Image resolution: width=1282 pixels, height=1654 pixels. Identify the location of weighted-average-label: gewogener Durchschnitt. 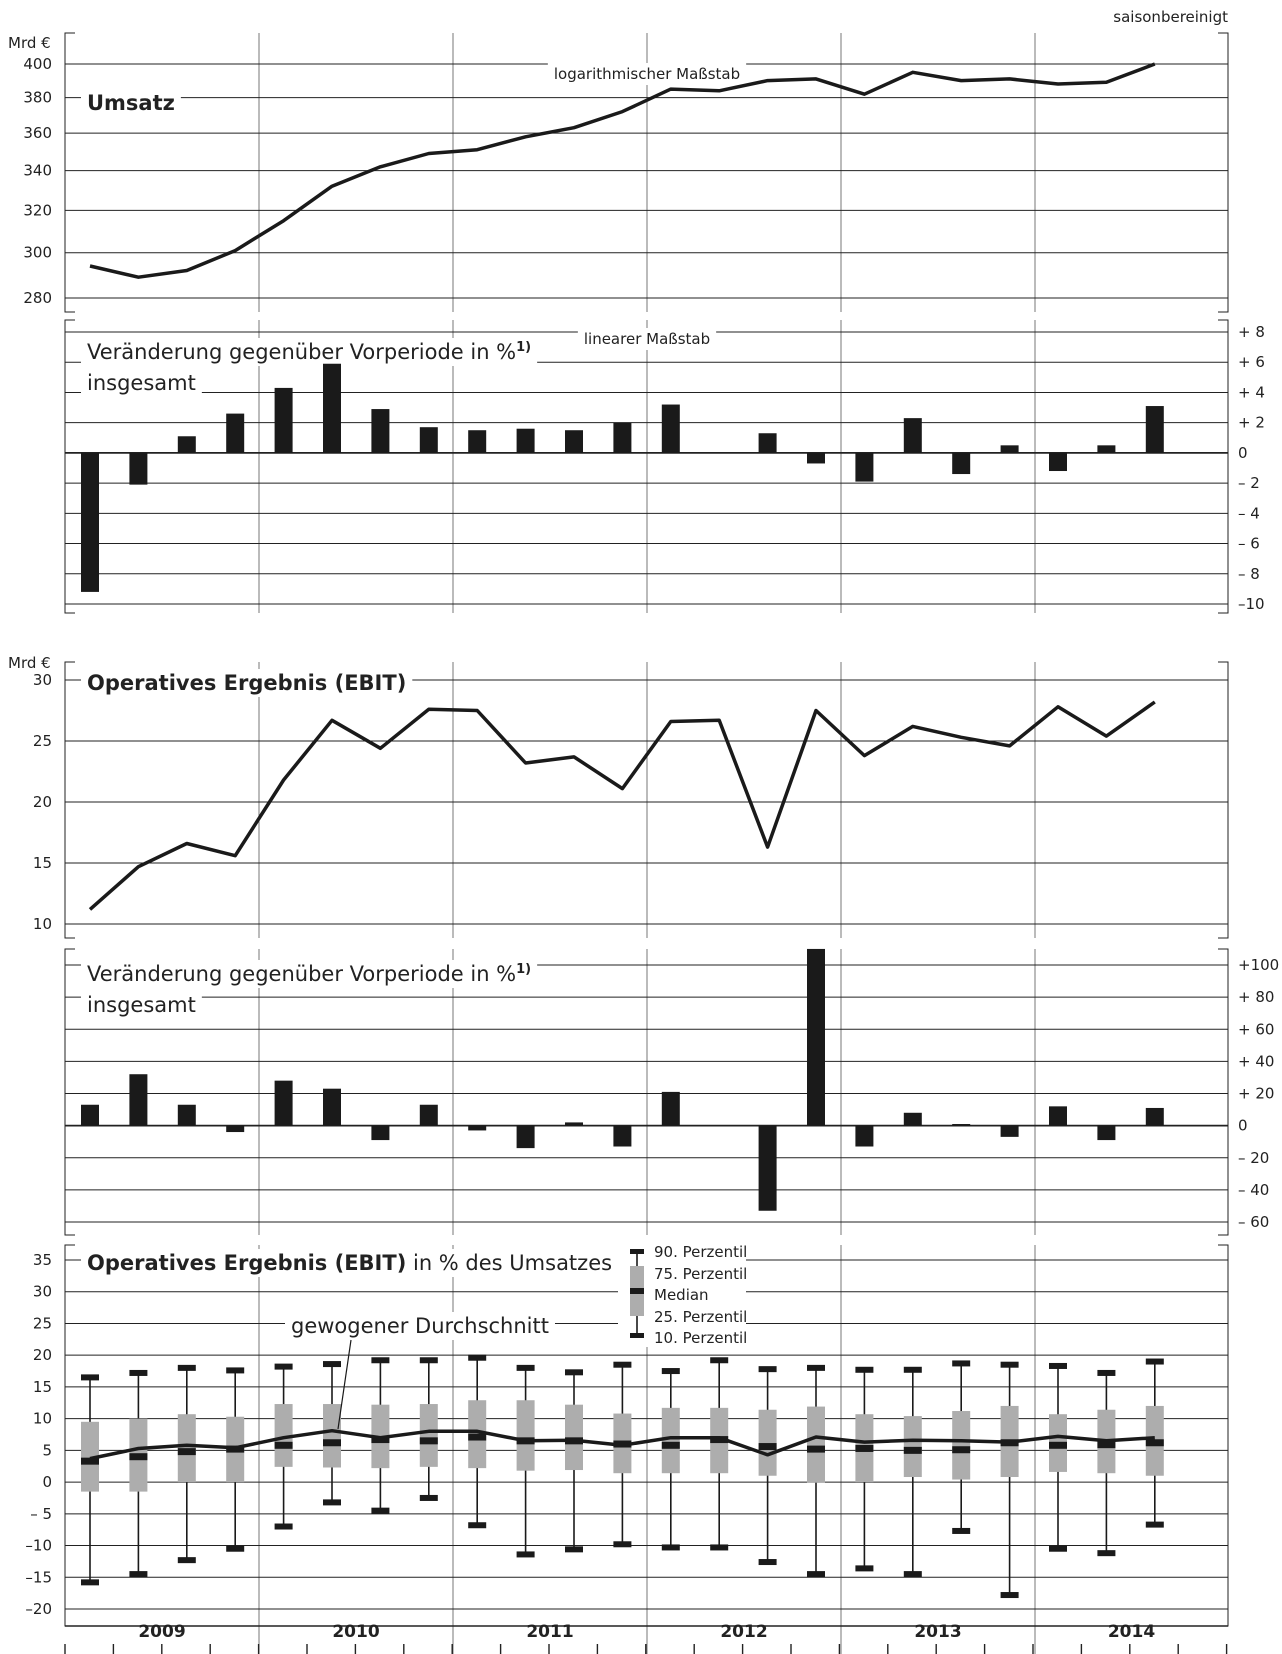
(420, 1326).